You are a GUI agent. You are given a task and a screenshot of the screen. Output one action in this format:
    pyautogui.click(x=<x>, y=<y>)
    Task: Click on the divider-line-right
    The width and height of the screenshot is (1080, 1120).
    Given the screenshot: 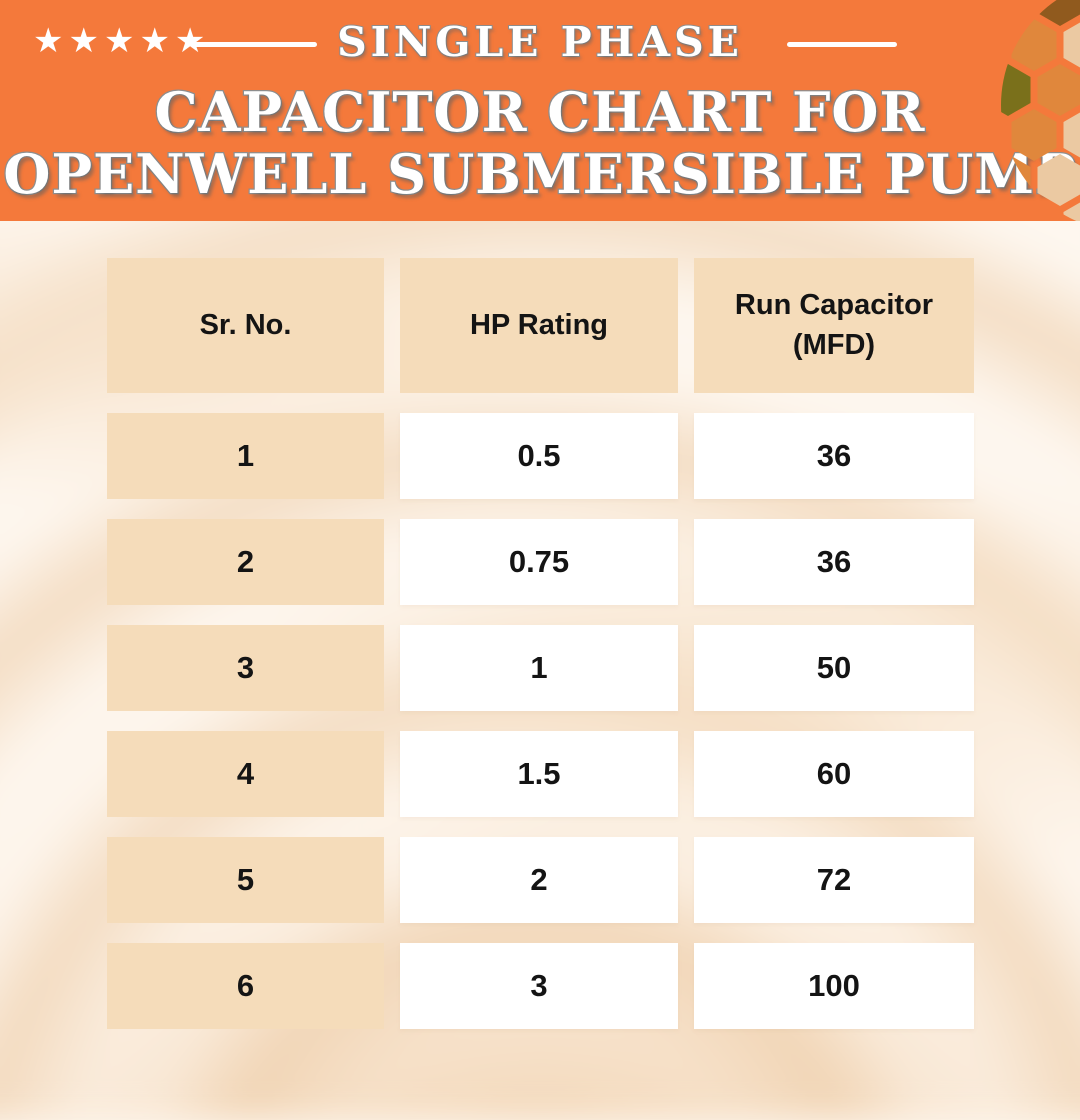 What is the action you would take?
    pyautogui.click(x=842, y=44)
    